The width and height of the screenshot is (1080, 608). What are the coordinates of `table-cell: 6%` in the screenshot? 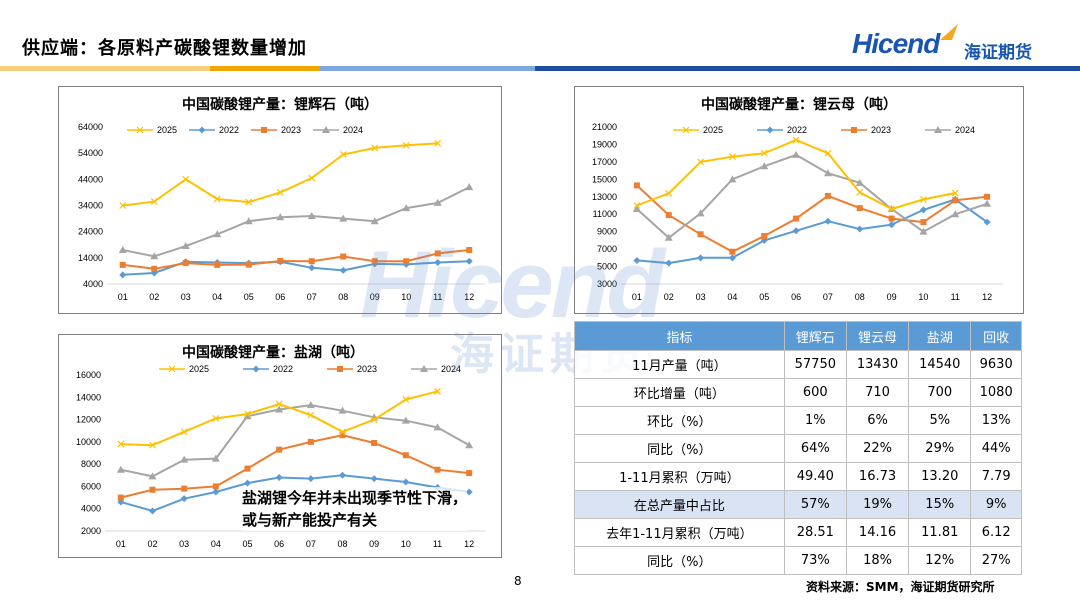 It's located at (877, 420).